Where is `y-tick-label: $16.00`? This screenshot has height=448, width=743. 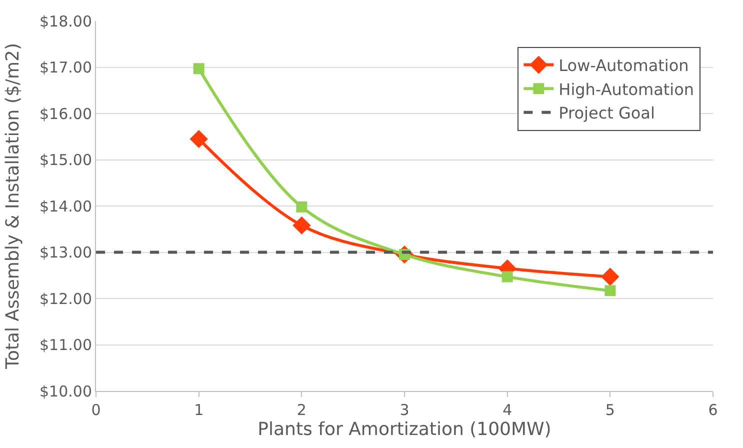 y-tick-label: $16.00 is located at coordinates (66, 113).